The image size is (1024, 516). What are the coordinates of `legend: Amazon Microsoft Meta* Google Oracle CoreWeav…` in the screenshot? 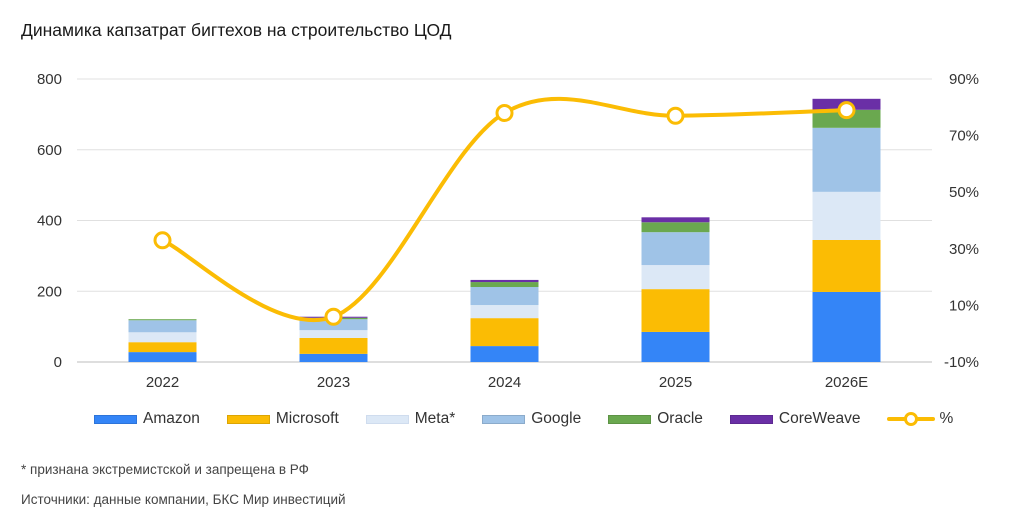 It's located at (537, 419).